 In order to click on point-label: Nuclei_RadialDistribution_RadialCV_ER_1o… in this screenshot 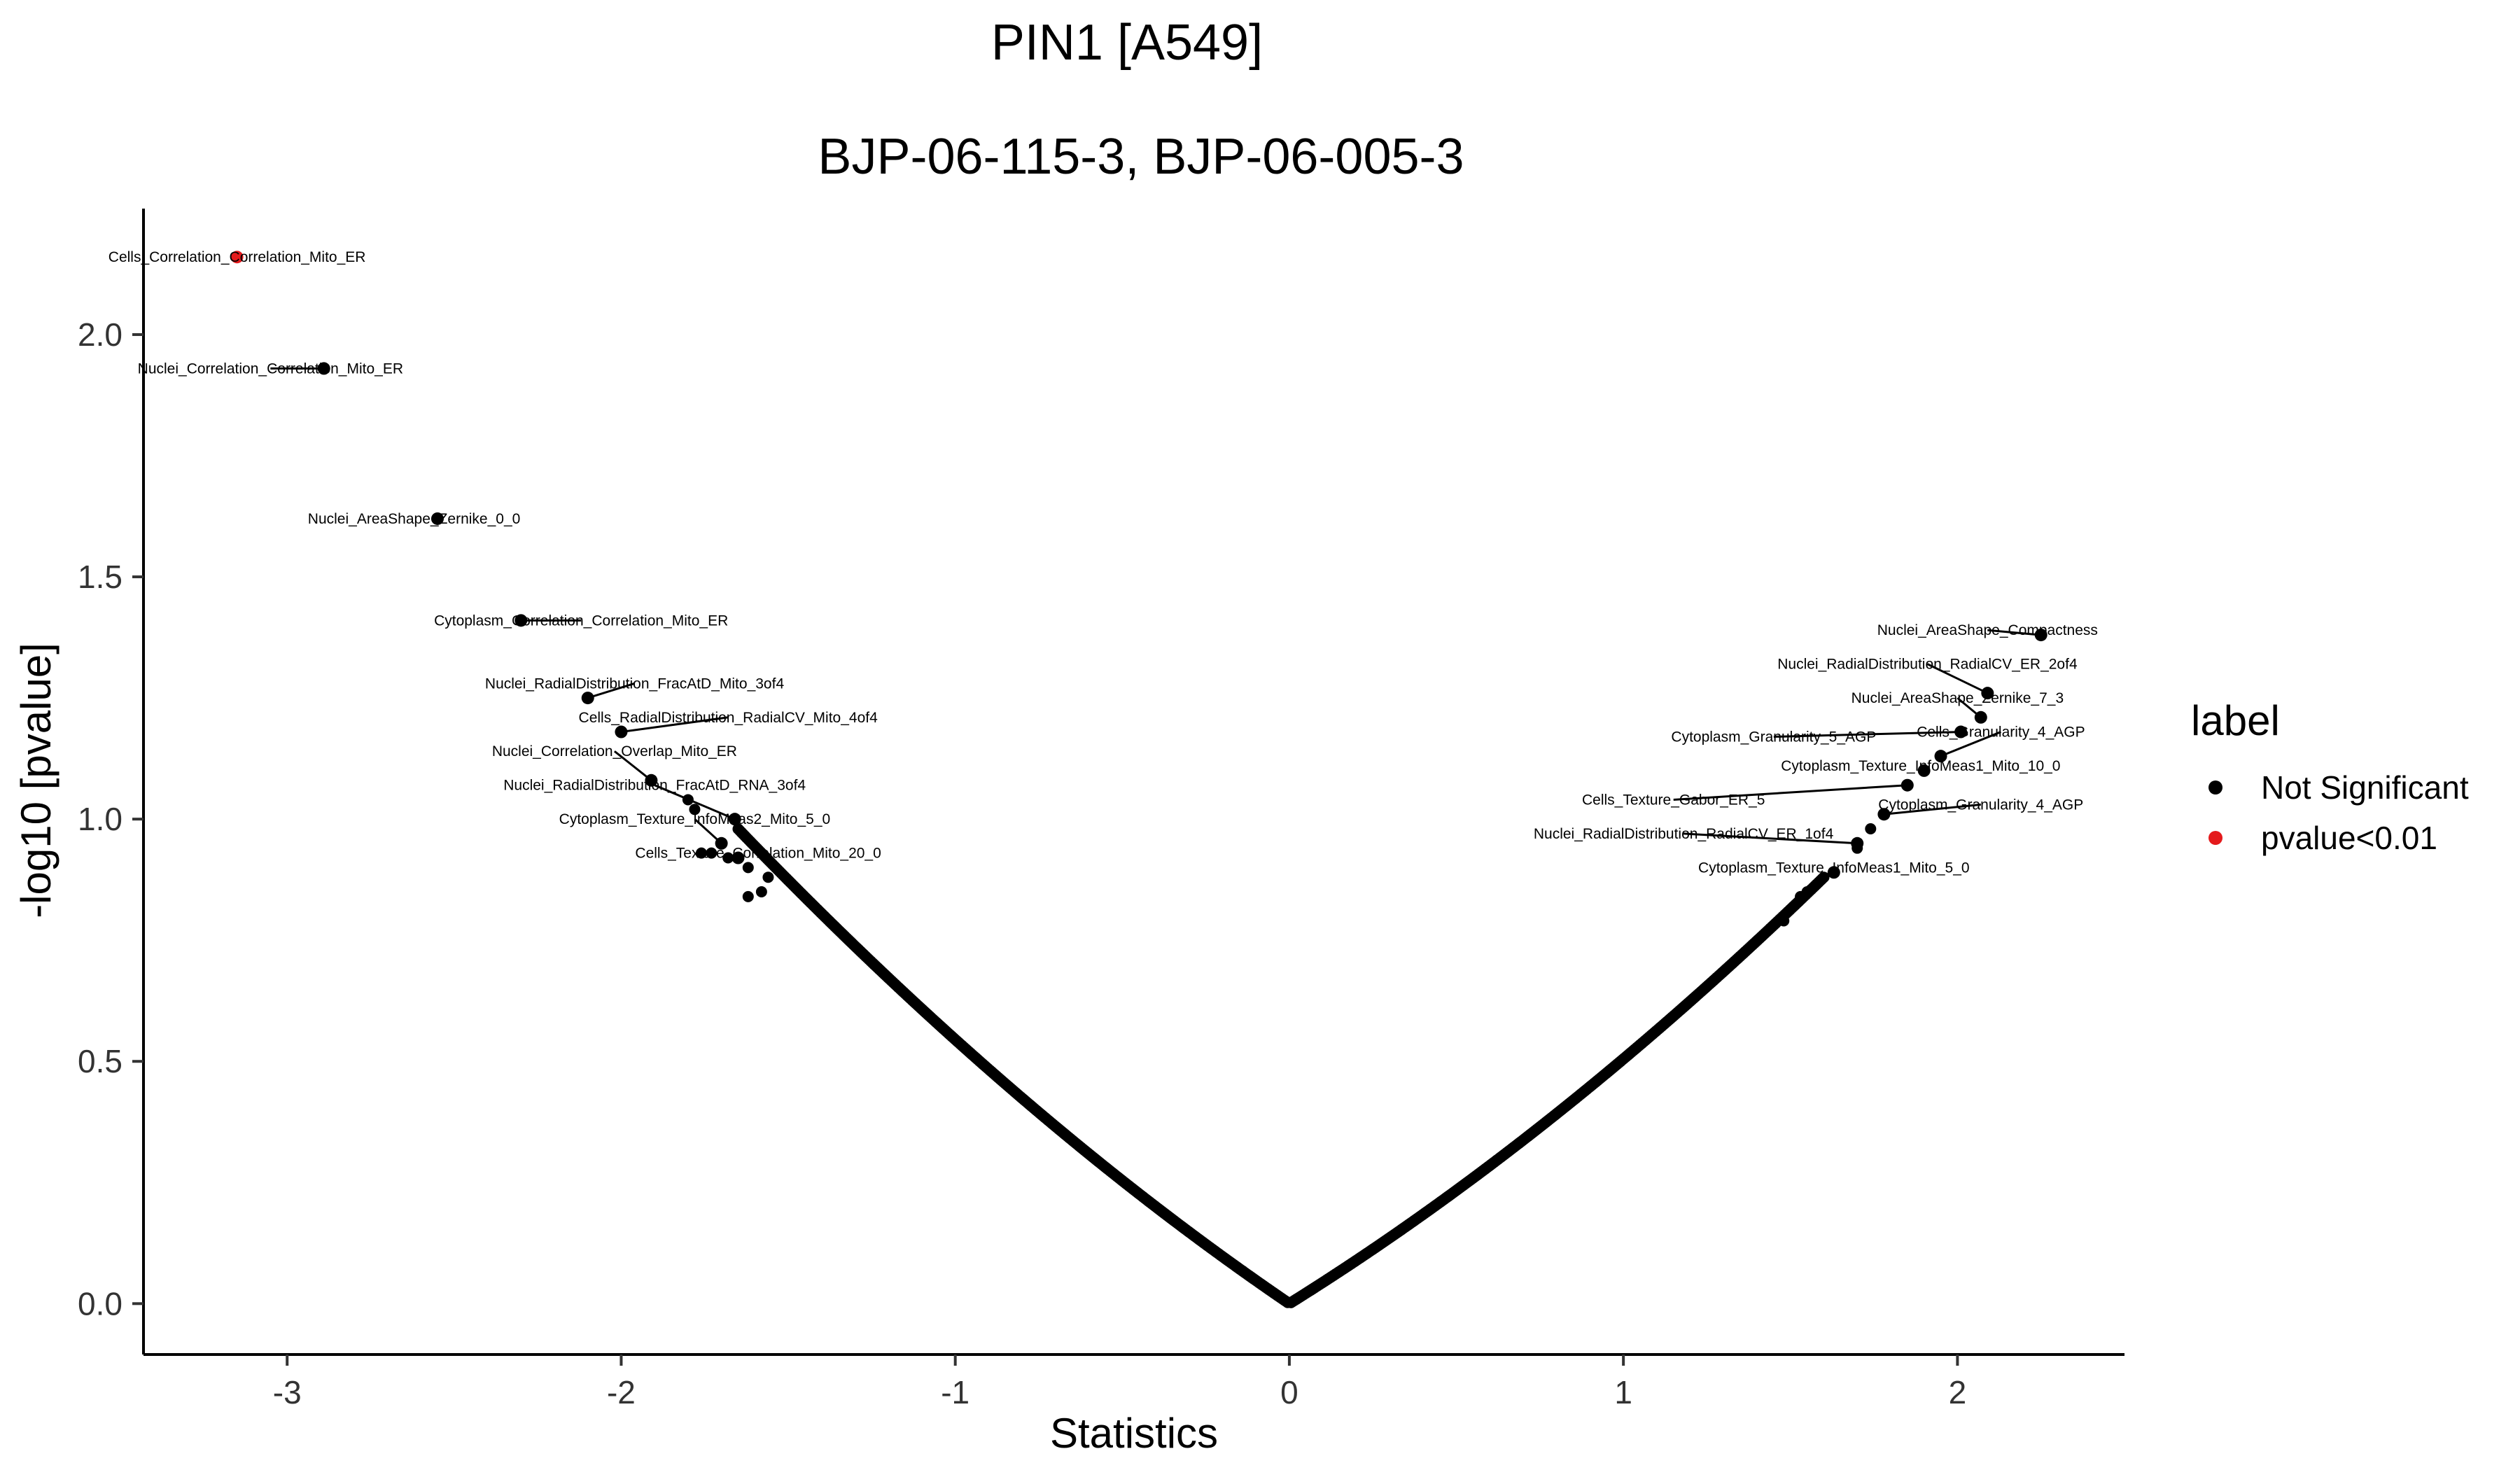, I will do `click(1684, 834)`.